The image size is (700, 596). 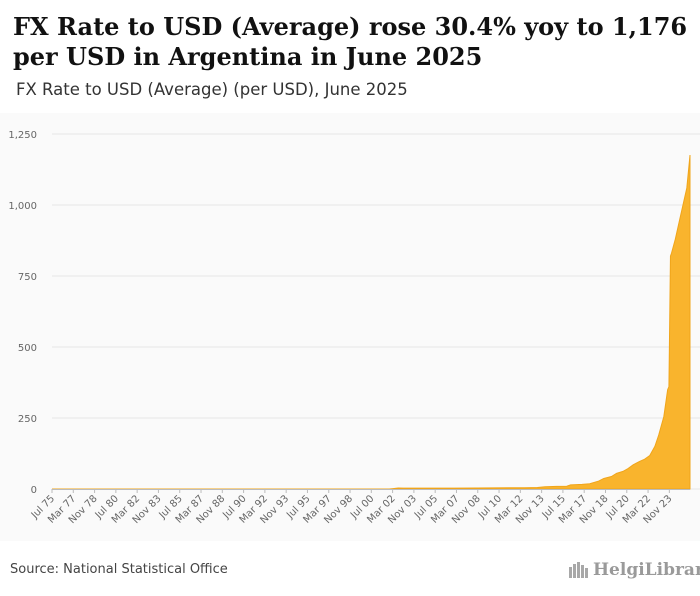 What do you see at coordinates (27, 348) in the screenshot?
I see `y-tick-label: 500` at bounding box center [27, 348].